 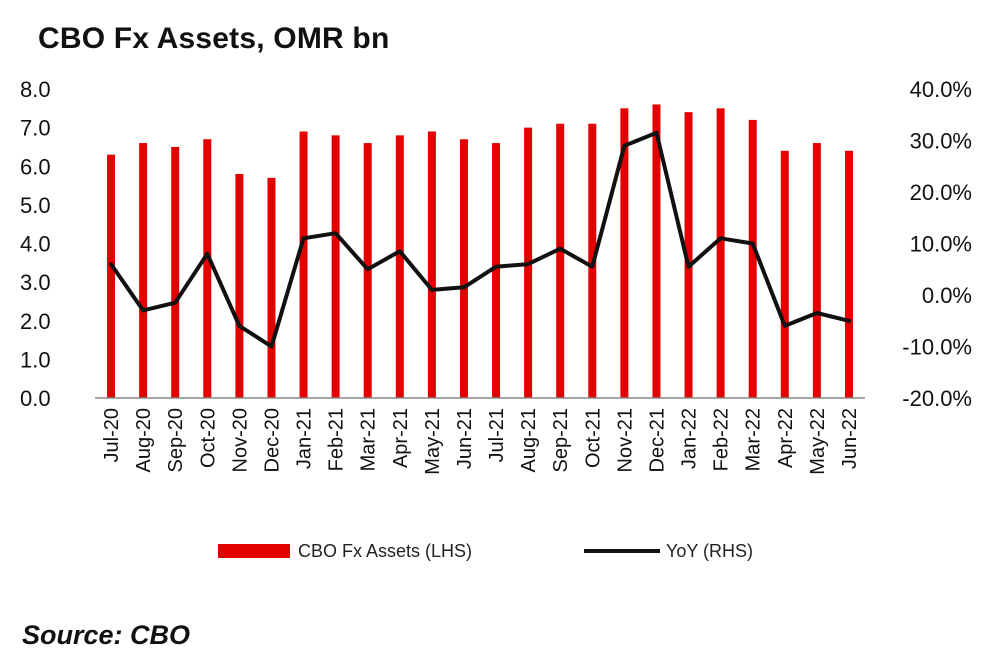 What do you see at coordinates (35, 321) in the screenshot?
I see `left-tick-label: 2.0` at bounding box center [35, 321].